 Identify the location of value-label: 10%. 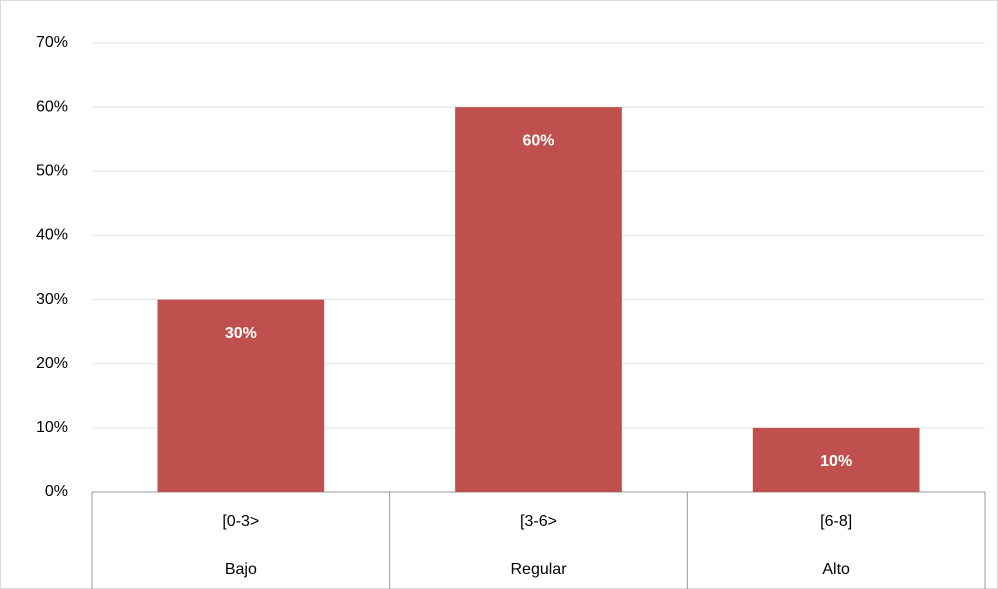
(836, 461).